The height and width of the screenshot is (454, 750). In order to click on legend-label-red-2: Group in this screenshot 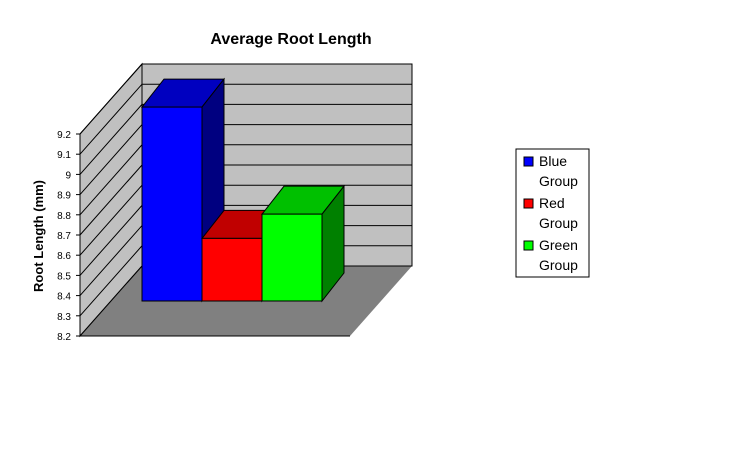, I will do `click(558, 223)`.